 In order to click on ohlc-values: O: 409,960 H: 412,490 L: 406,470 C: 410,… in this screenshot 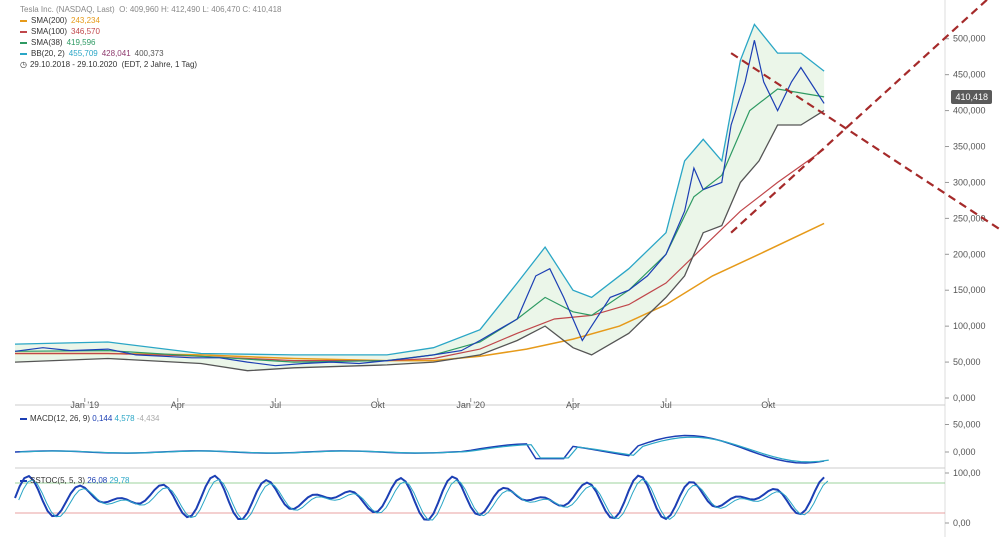, I will do `click(200, 9)`.